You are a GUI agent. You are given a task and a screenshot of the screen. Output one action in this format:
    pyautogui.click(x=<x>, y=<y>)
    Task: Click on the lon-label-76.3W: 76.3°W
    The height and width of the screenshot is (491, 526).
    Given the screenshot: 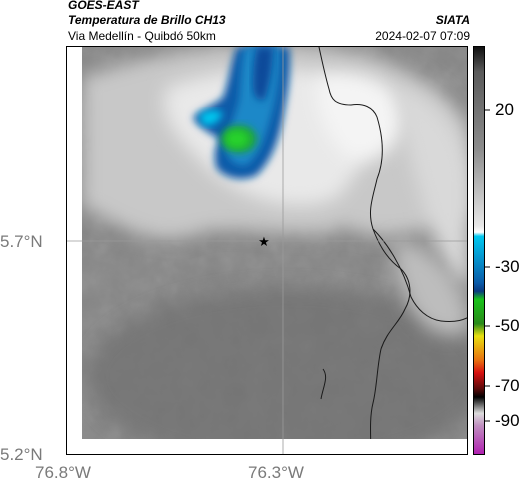 What is the action you would take?
    pyautogui.click(x=276, y=472)
    